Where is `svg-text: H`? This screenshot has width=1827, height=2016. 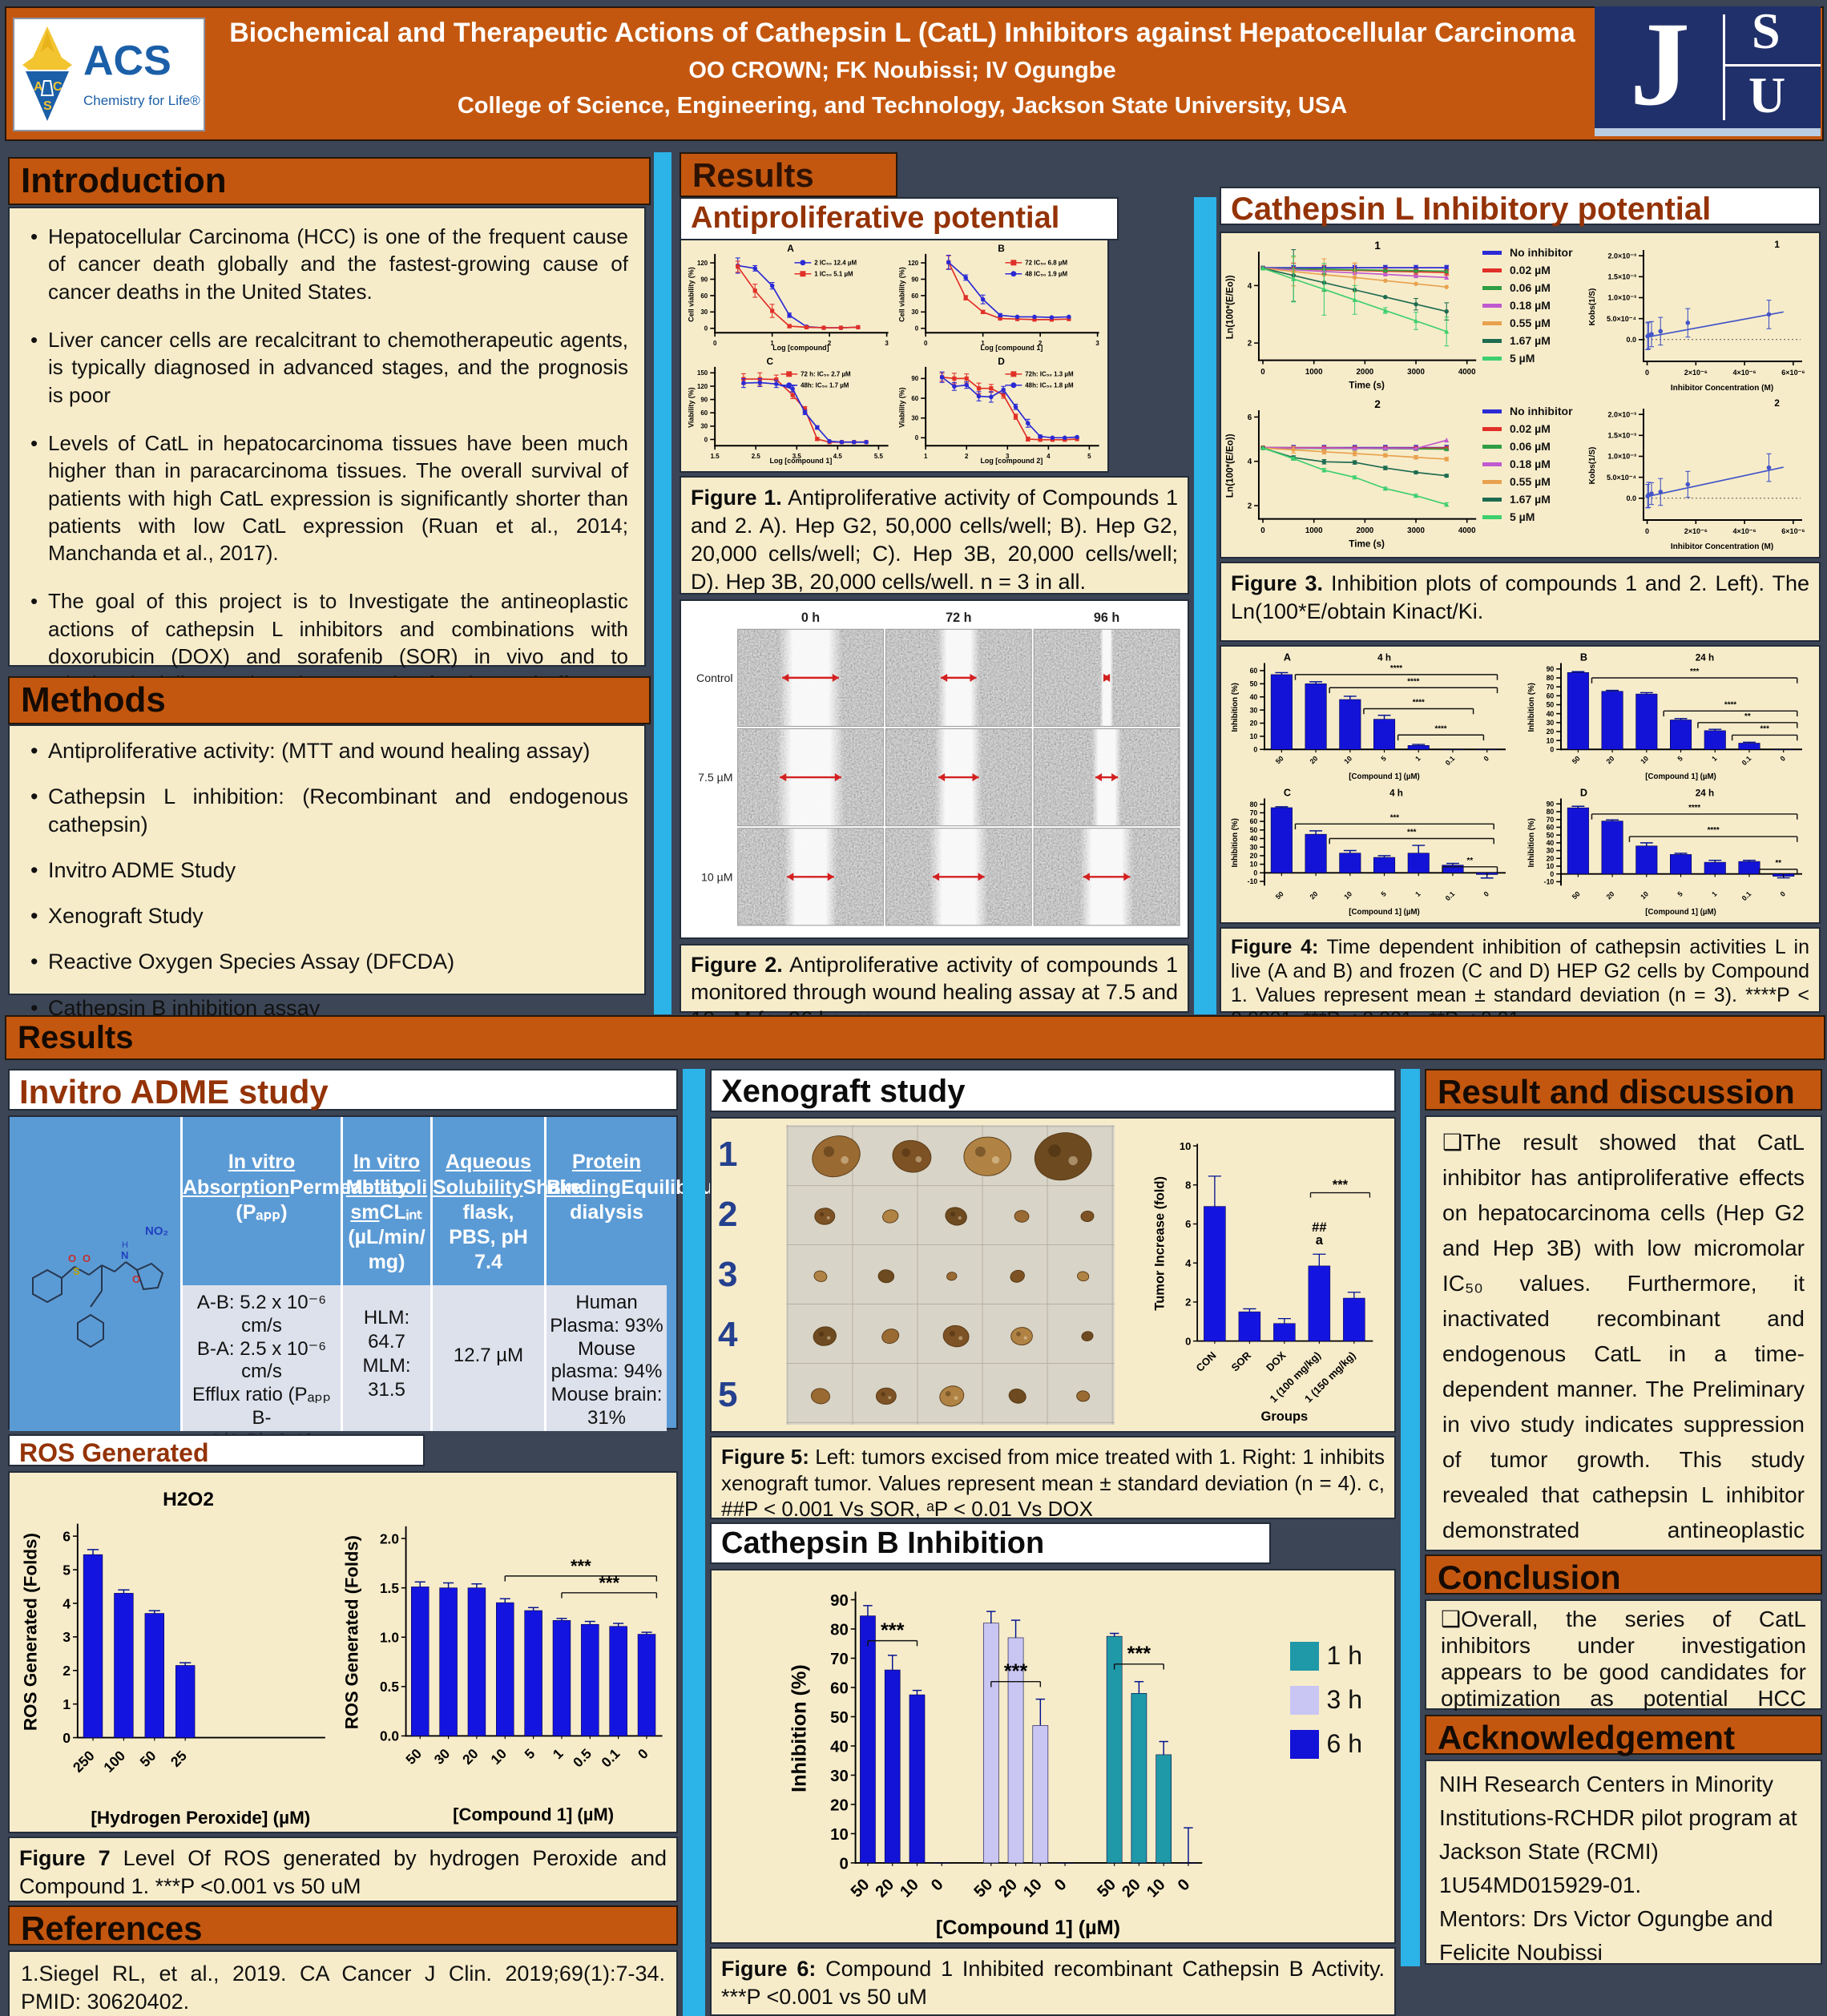
svg-text: H is located at coordinates (125, 1245).